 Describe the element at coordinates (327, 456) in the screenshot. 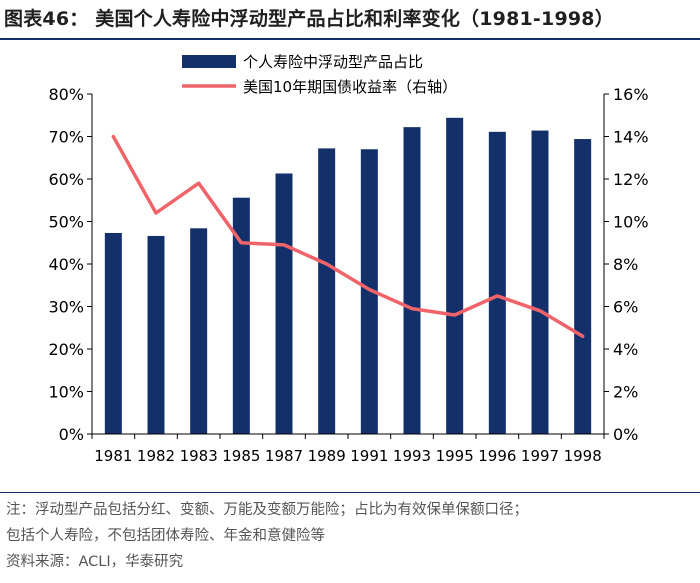

I see `x-tick-label: 1989` at that location.